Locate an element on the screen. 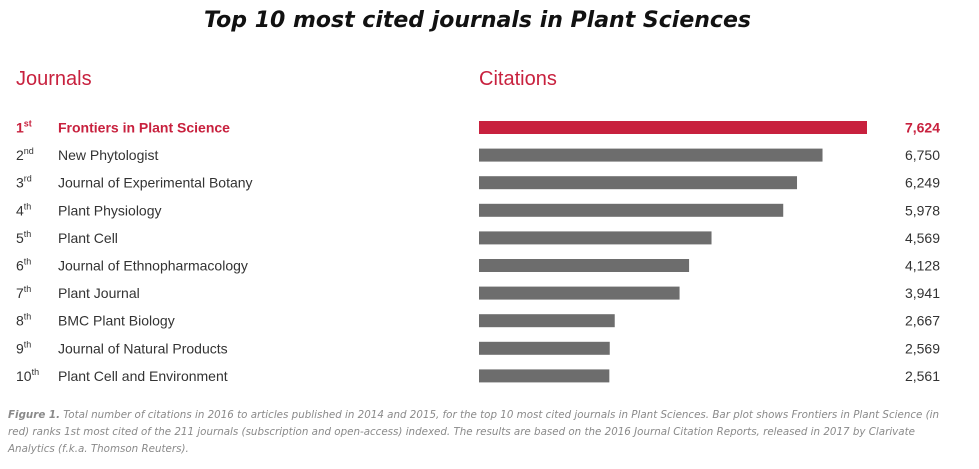 The width and height of the screenshot is (979, 469). rank-label: 6th is located at coordinates (23, 265).